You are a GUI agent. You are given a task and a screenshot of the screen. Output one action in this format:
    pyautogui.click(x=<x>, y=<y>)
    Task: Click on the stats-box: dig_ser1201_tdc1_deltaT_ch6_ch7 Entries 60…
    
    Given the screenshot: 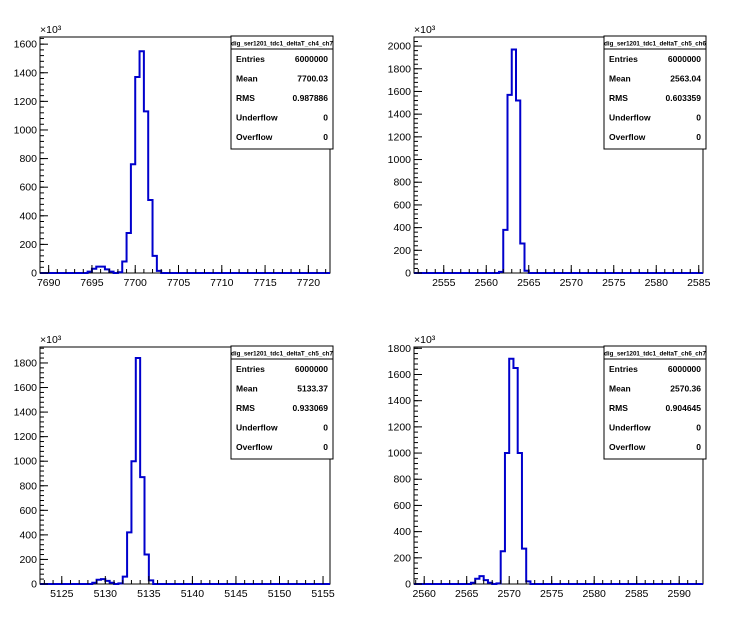 What is the action you would take?
    pyautogui.click(x=655, y=402)
    